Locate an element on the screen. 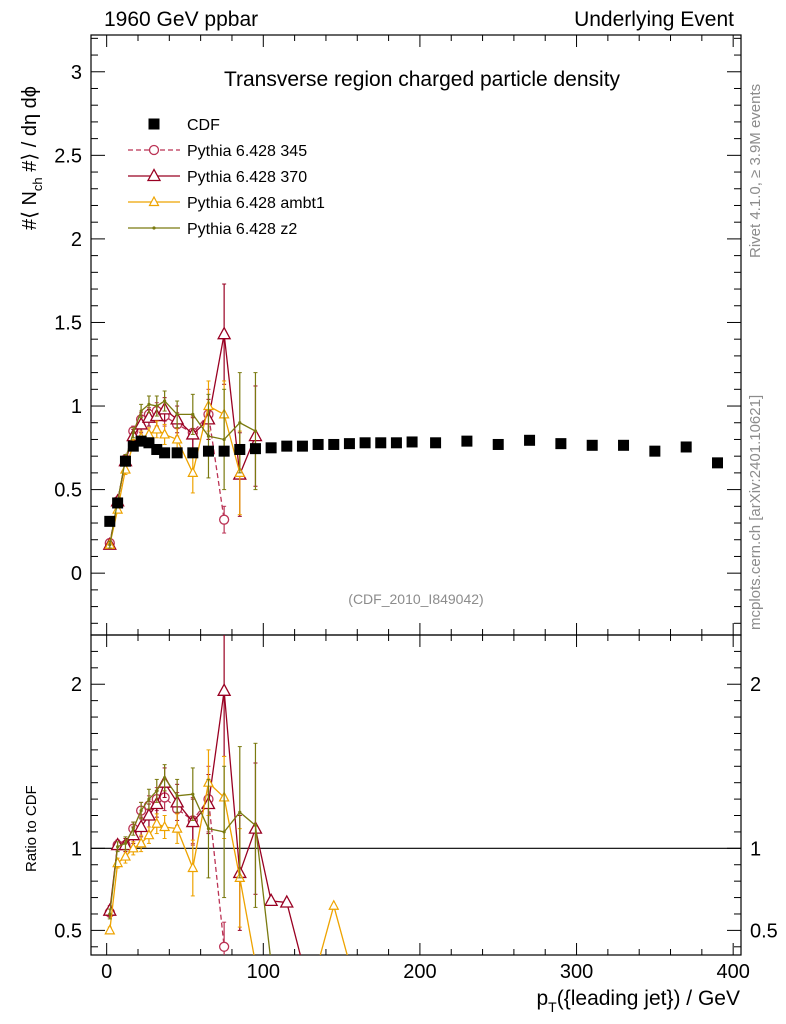 The width and height of the screenshot is (786, 1024). x-axis-label-part: p is located at coordinates (542, 998).